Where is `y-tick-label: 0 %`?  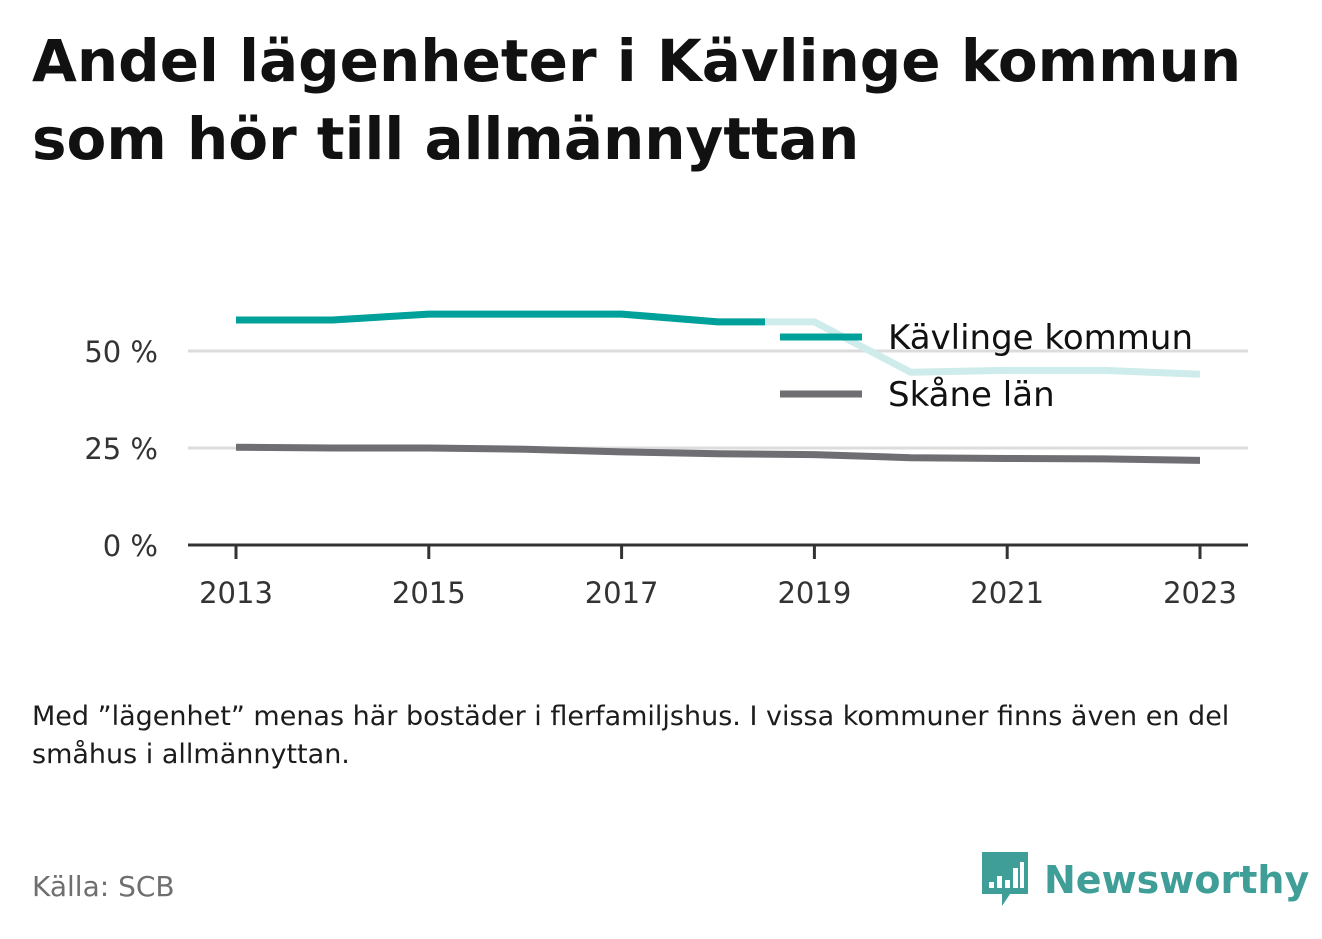
y-tick-label: 0 % is located at coordinates (130, 546).